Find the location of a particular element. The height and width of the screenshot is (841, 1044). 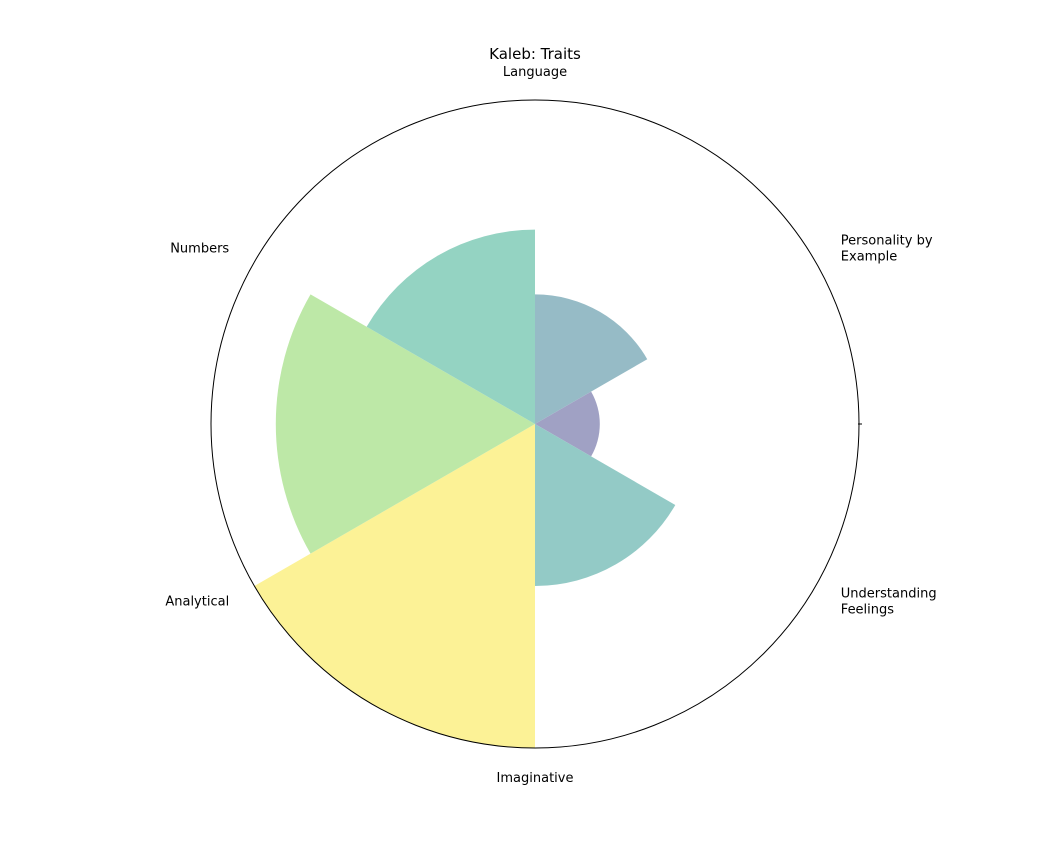

chart-title: Kaleb: Traits is located at coordinates (535, 54).